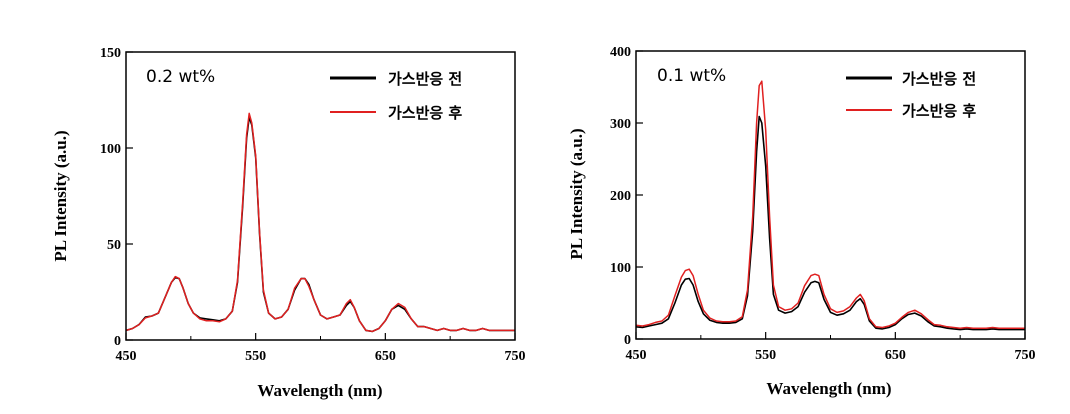  I want to click on y-tick-labels: 0 50 100 150, so click(110, 197).